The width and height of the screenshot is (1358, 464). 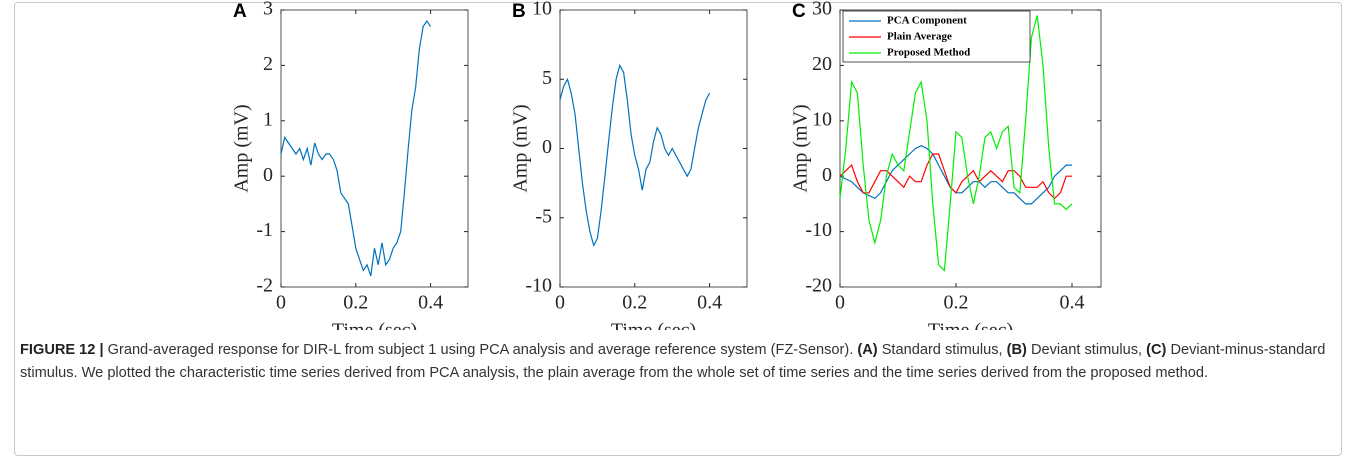 What do you see at coordinates (240, 11) in the screenshot?
I see `panel-label: A` at bounding box center [240, 11].